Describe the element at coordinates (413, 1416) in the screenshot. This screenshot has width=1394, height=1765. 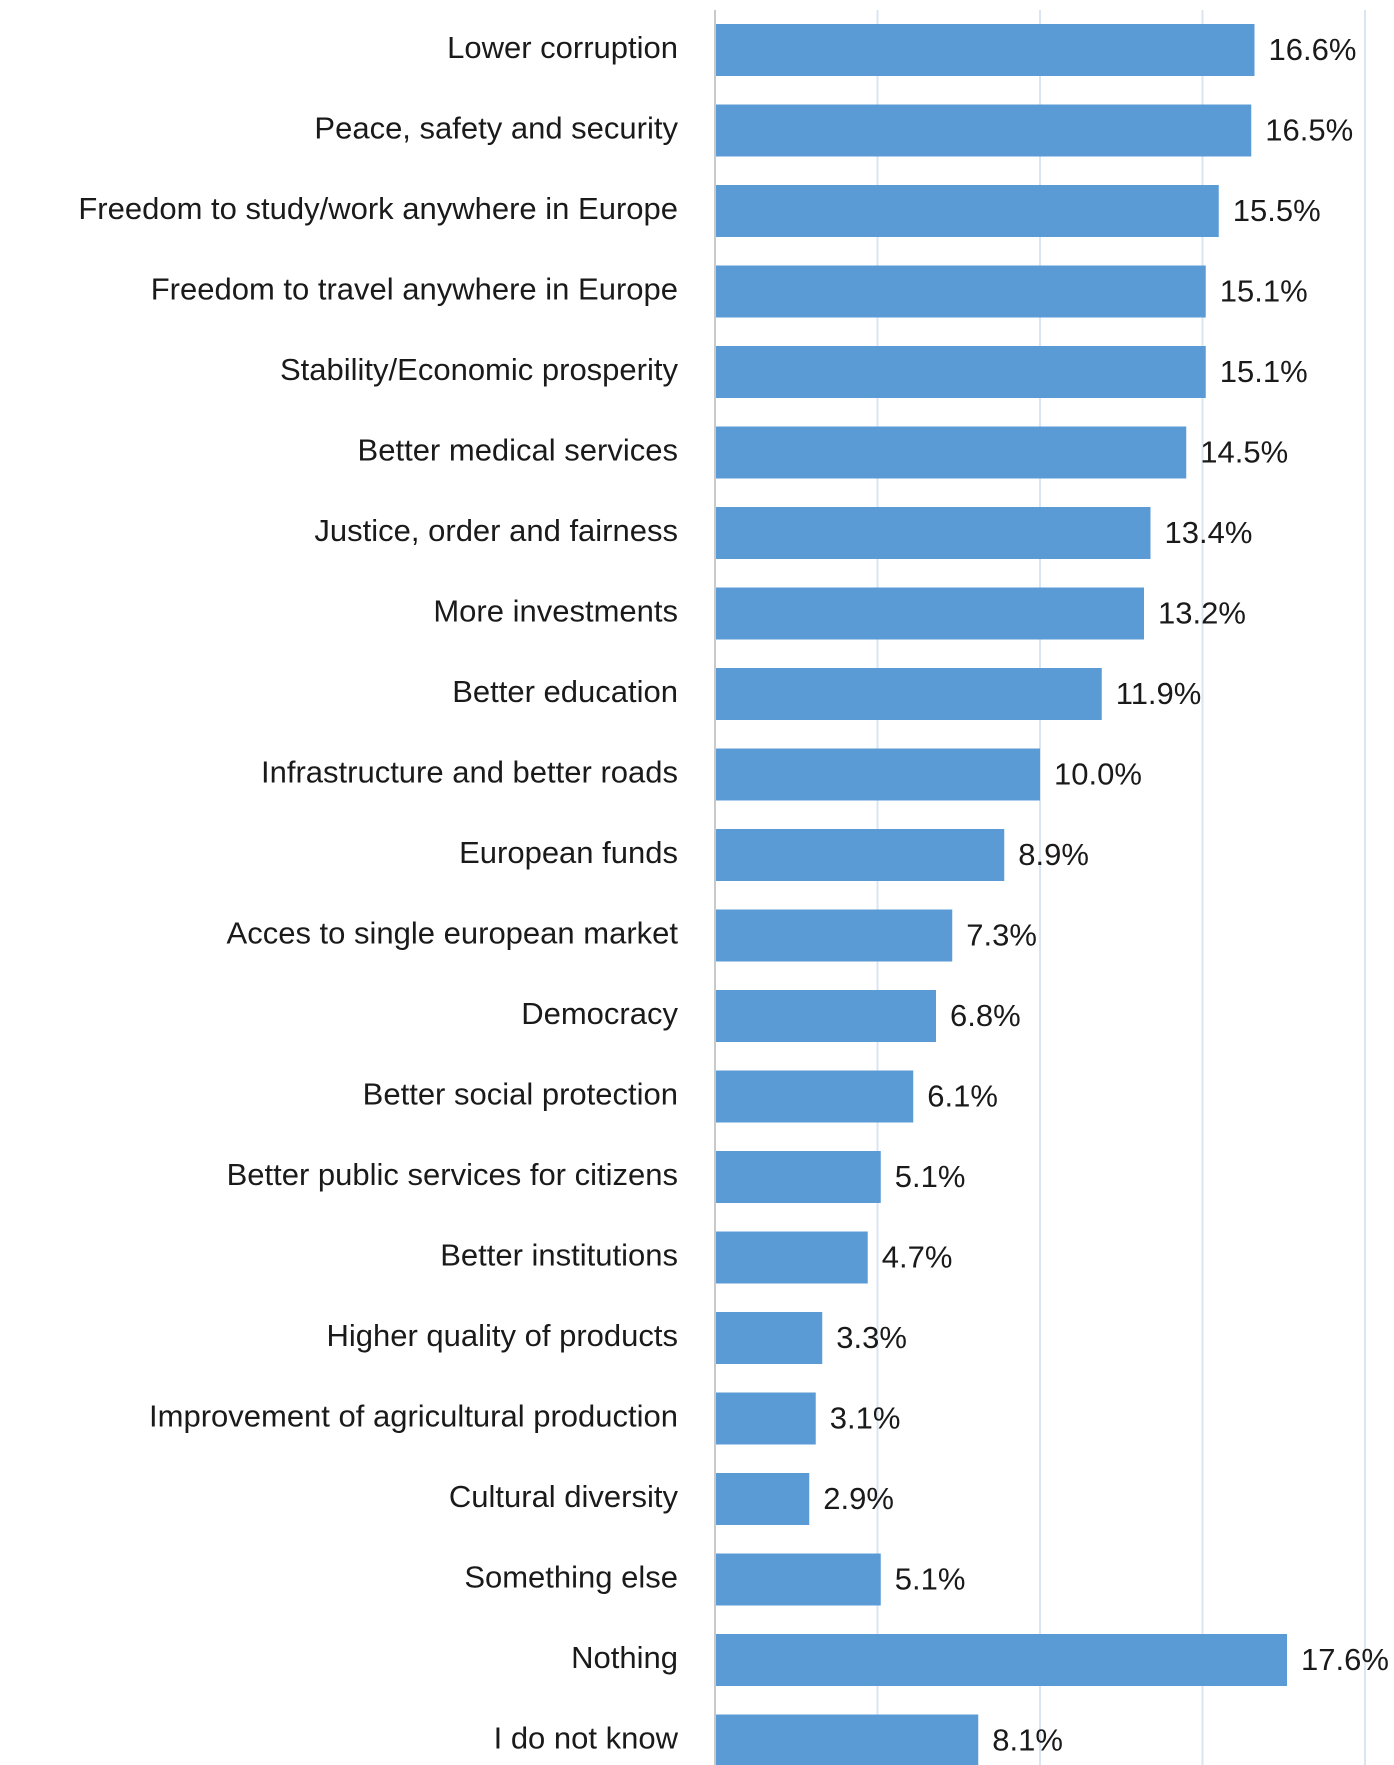
I see `category-label: Improvement of agricultural production` at that location.